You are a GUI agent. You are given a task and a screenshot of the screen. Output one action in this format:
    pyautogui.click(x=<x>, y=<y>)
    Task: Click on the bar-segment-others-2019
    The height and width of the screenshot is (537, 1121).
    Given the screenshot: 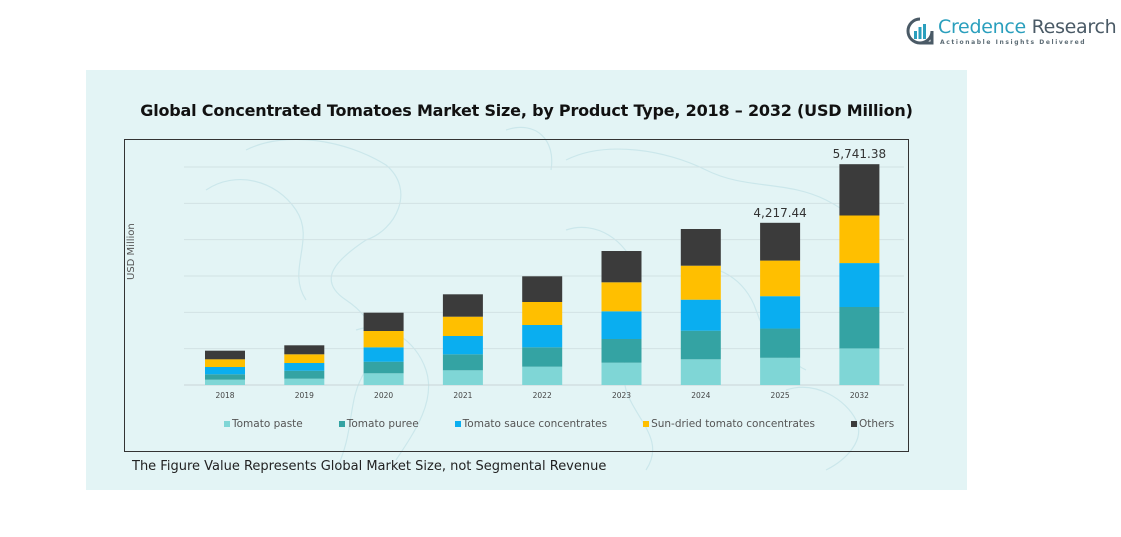 What is the action you would take?
    pyautogui.click(x=304, y=350)
    